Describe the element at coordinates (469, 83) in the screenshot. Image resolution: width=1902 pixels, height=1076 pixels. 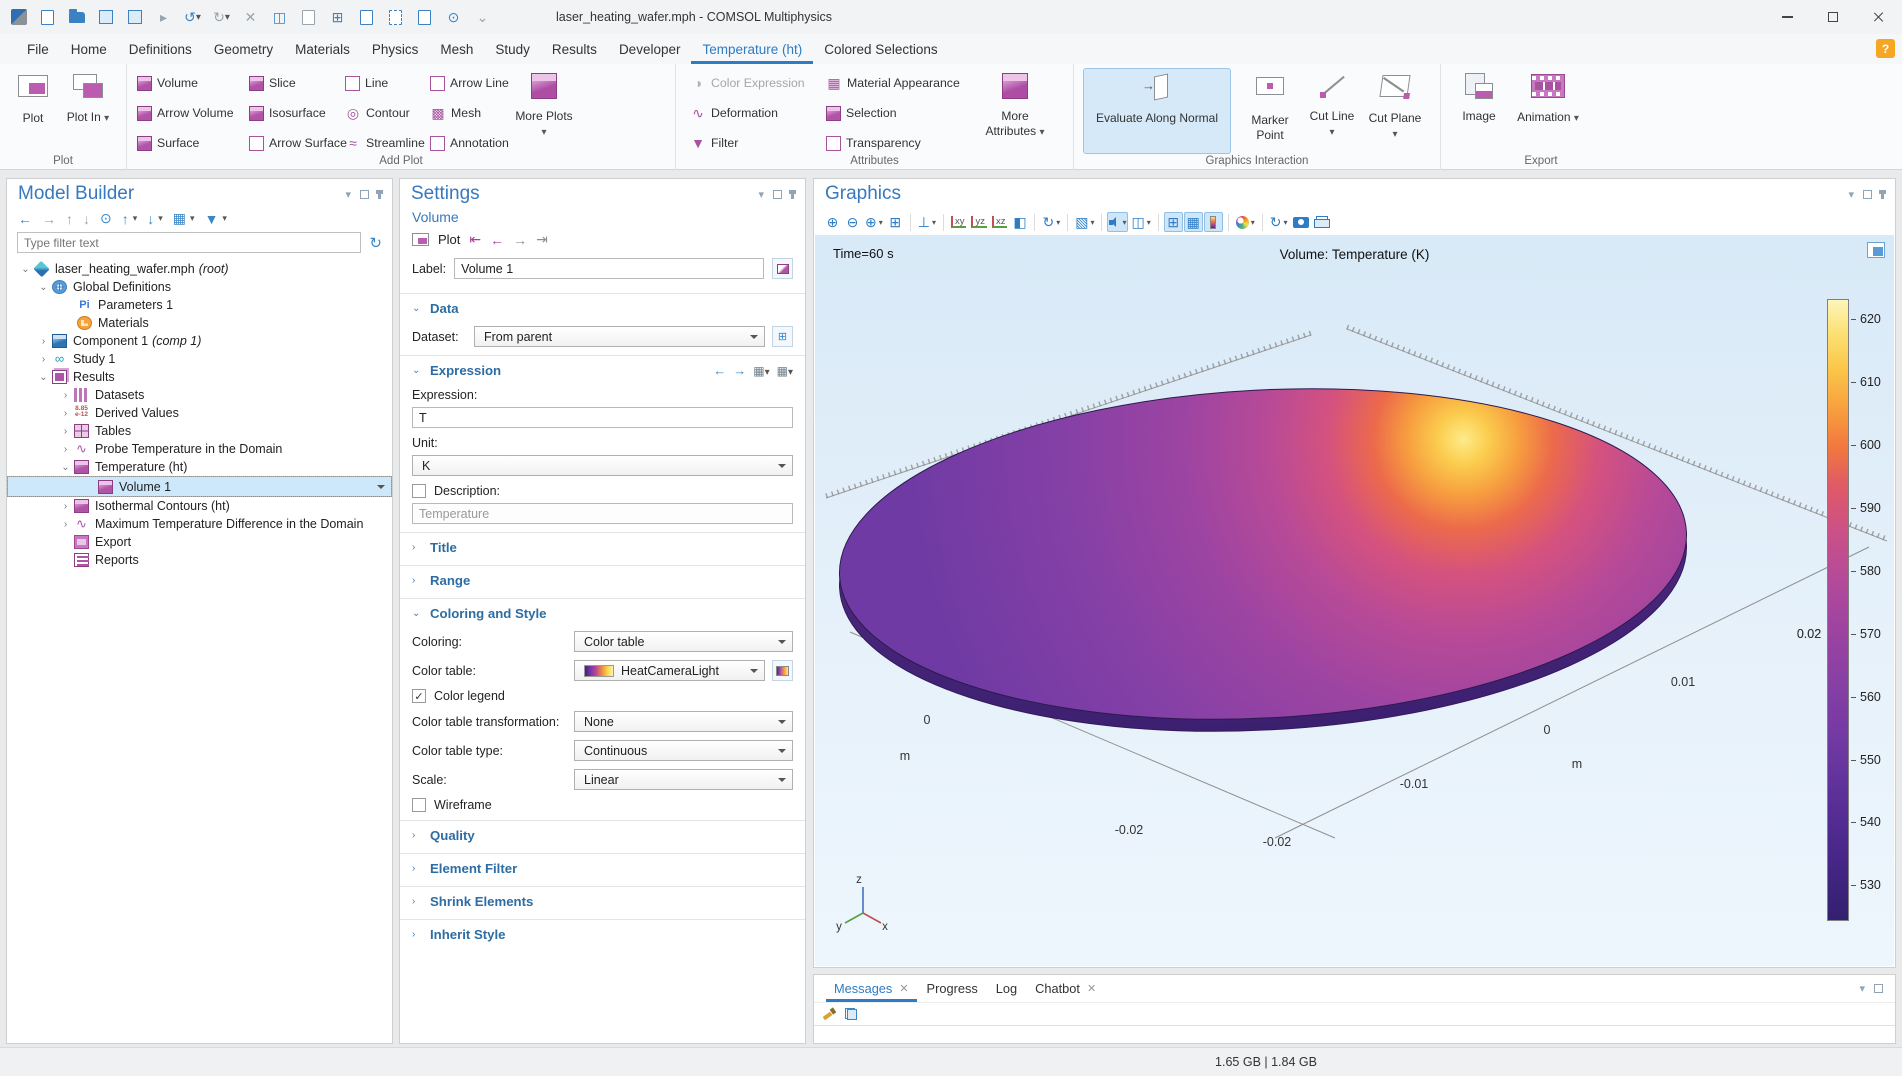
I see `arrow-line-button: Arrow Line` at that location.